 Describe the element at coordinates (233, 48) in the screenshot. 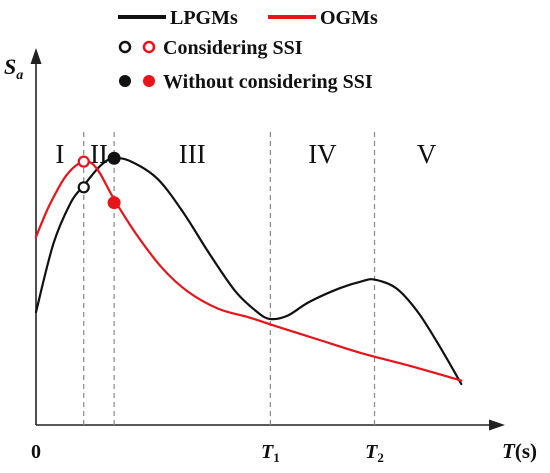

I see `legend-considering-label: Considering SSI` at that location.